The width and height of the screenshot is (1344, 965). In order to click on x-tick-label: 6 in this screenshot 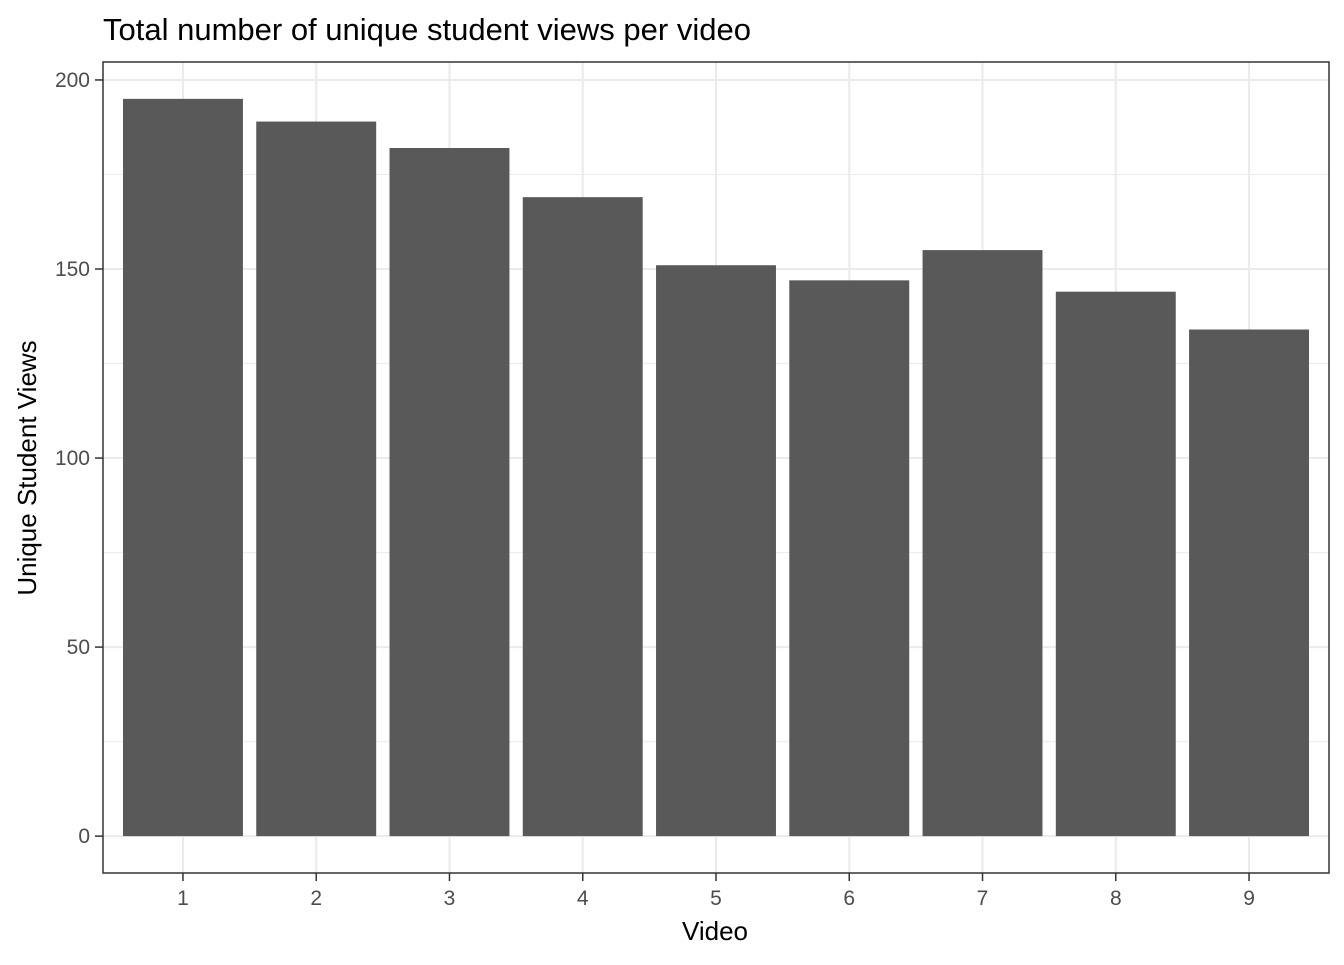, I will do `click(849, 898)`.